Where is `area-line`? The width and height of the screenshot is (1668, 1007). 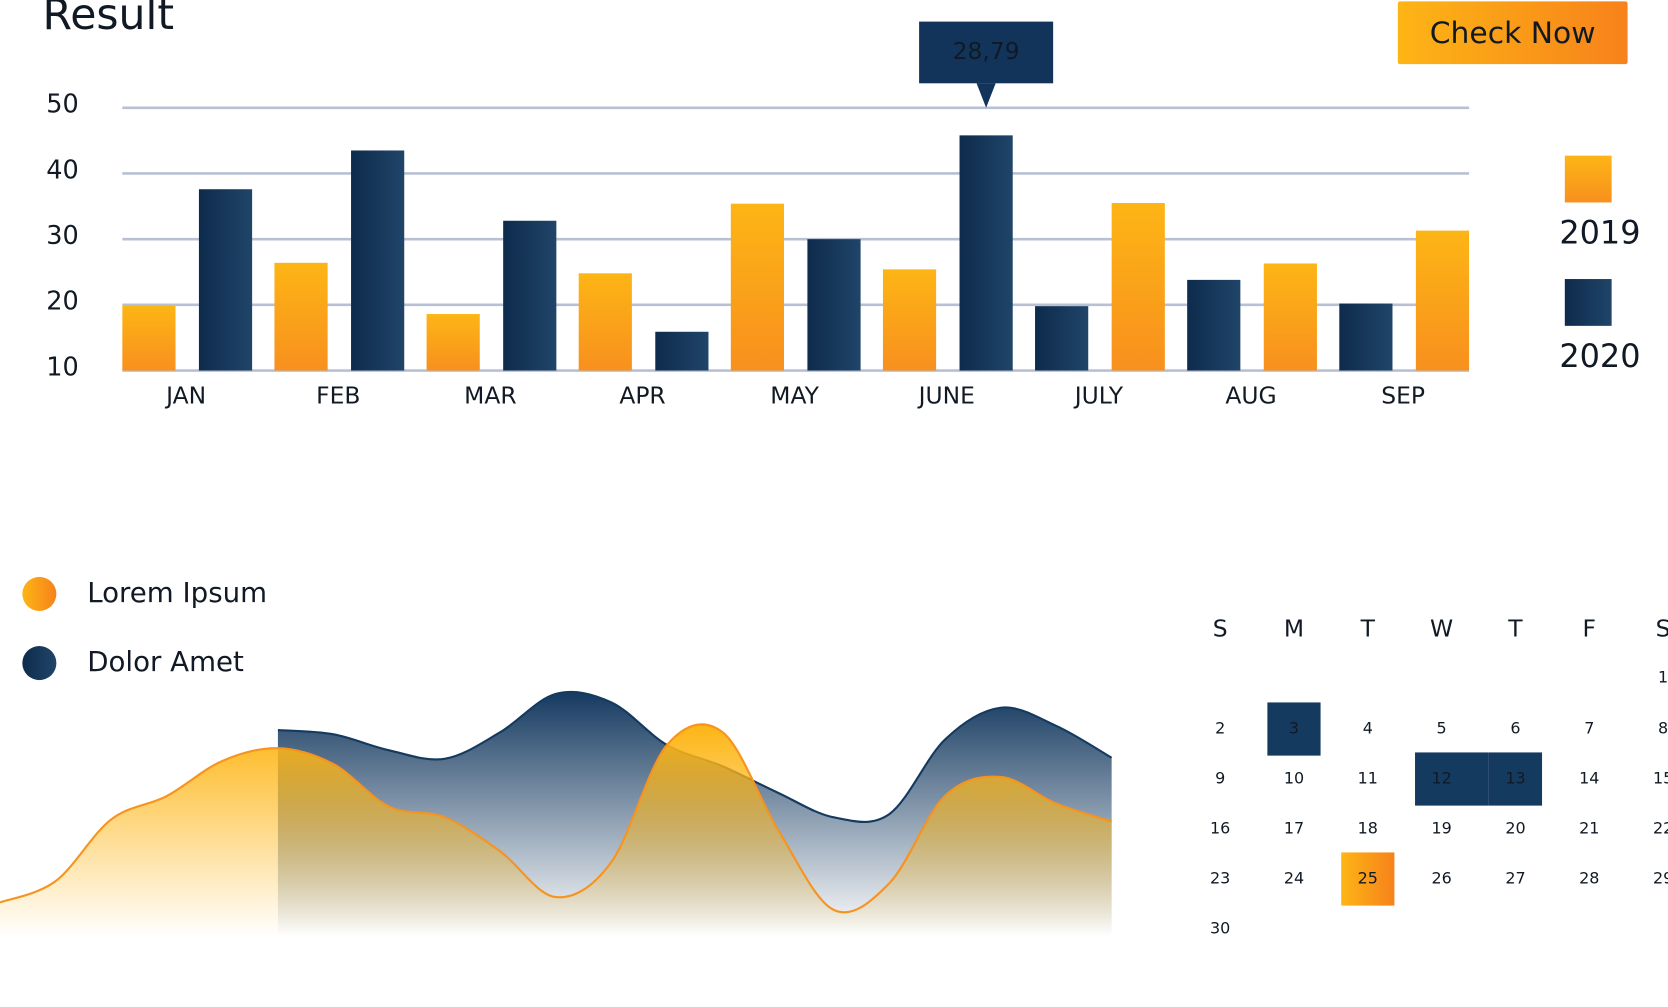 area-line is located at coordinates (556, 818).